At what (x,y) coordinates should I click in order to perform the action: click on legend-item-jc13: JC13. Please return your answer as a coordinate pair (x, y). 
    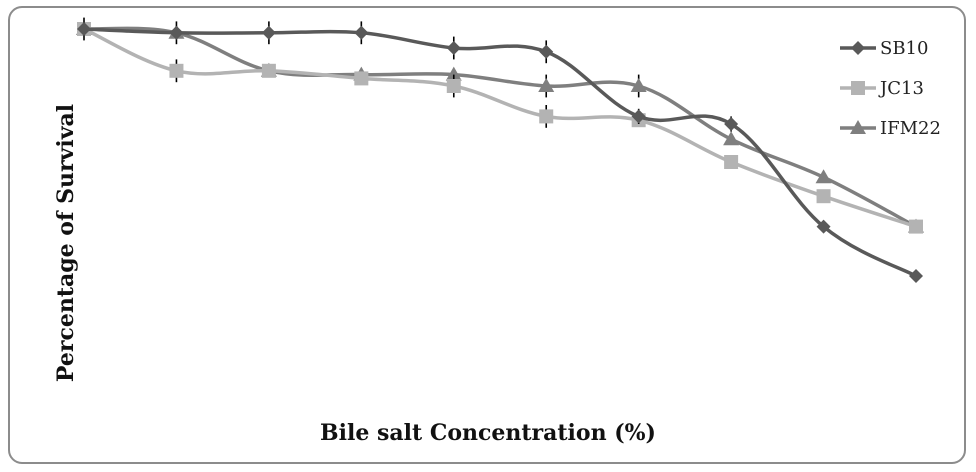
    Looking at the image, I should click on (890, 88).